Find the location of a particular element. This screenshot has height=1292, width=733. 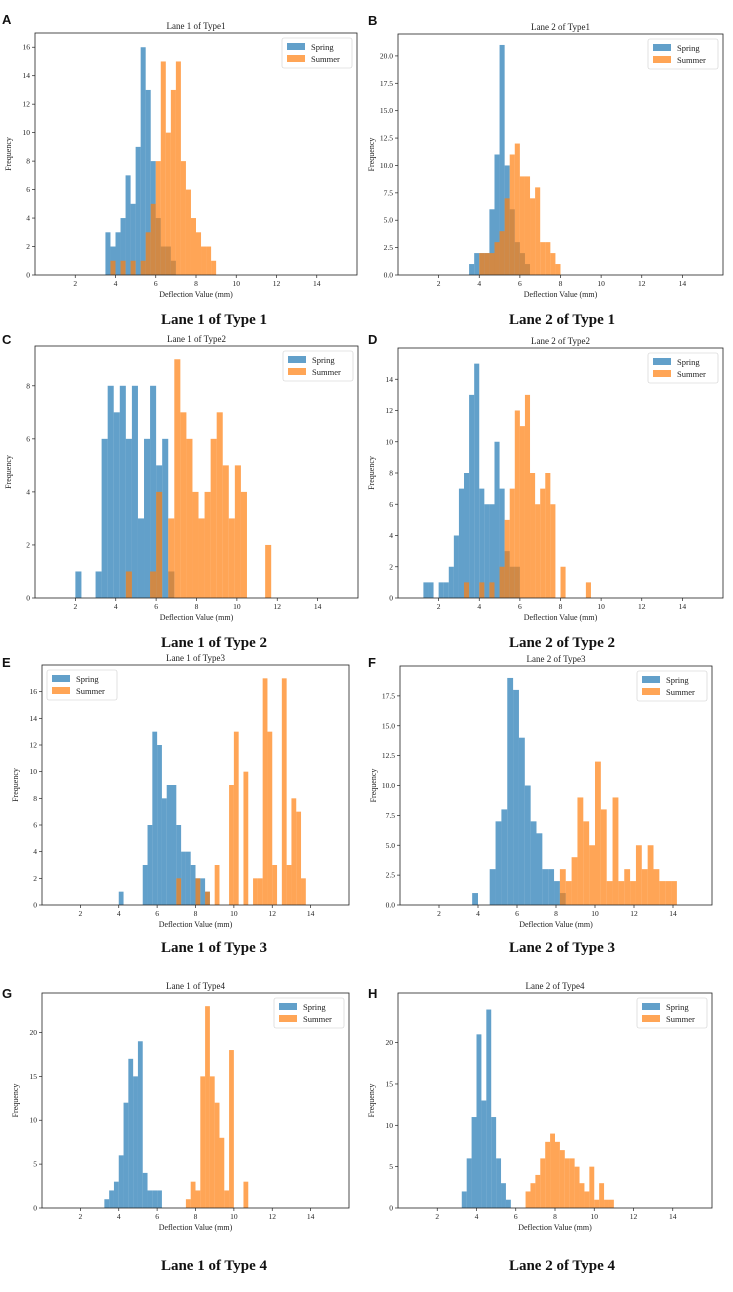

panel-letter: F is located at coordinates (372, 662).